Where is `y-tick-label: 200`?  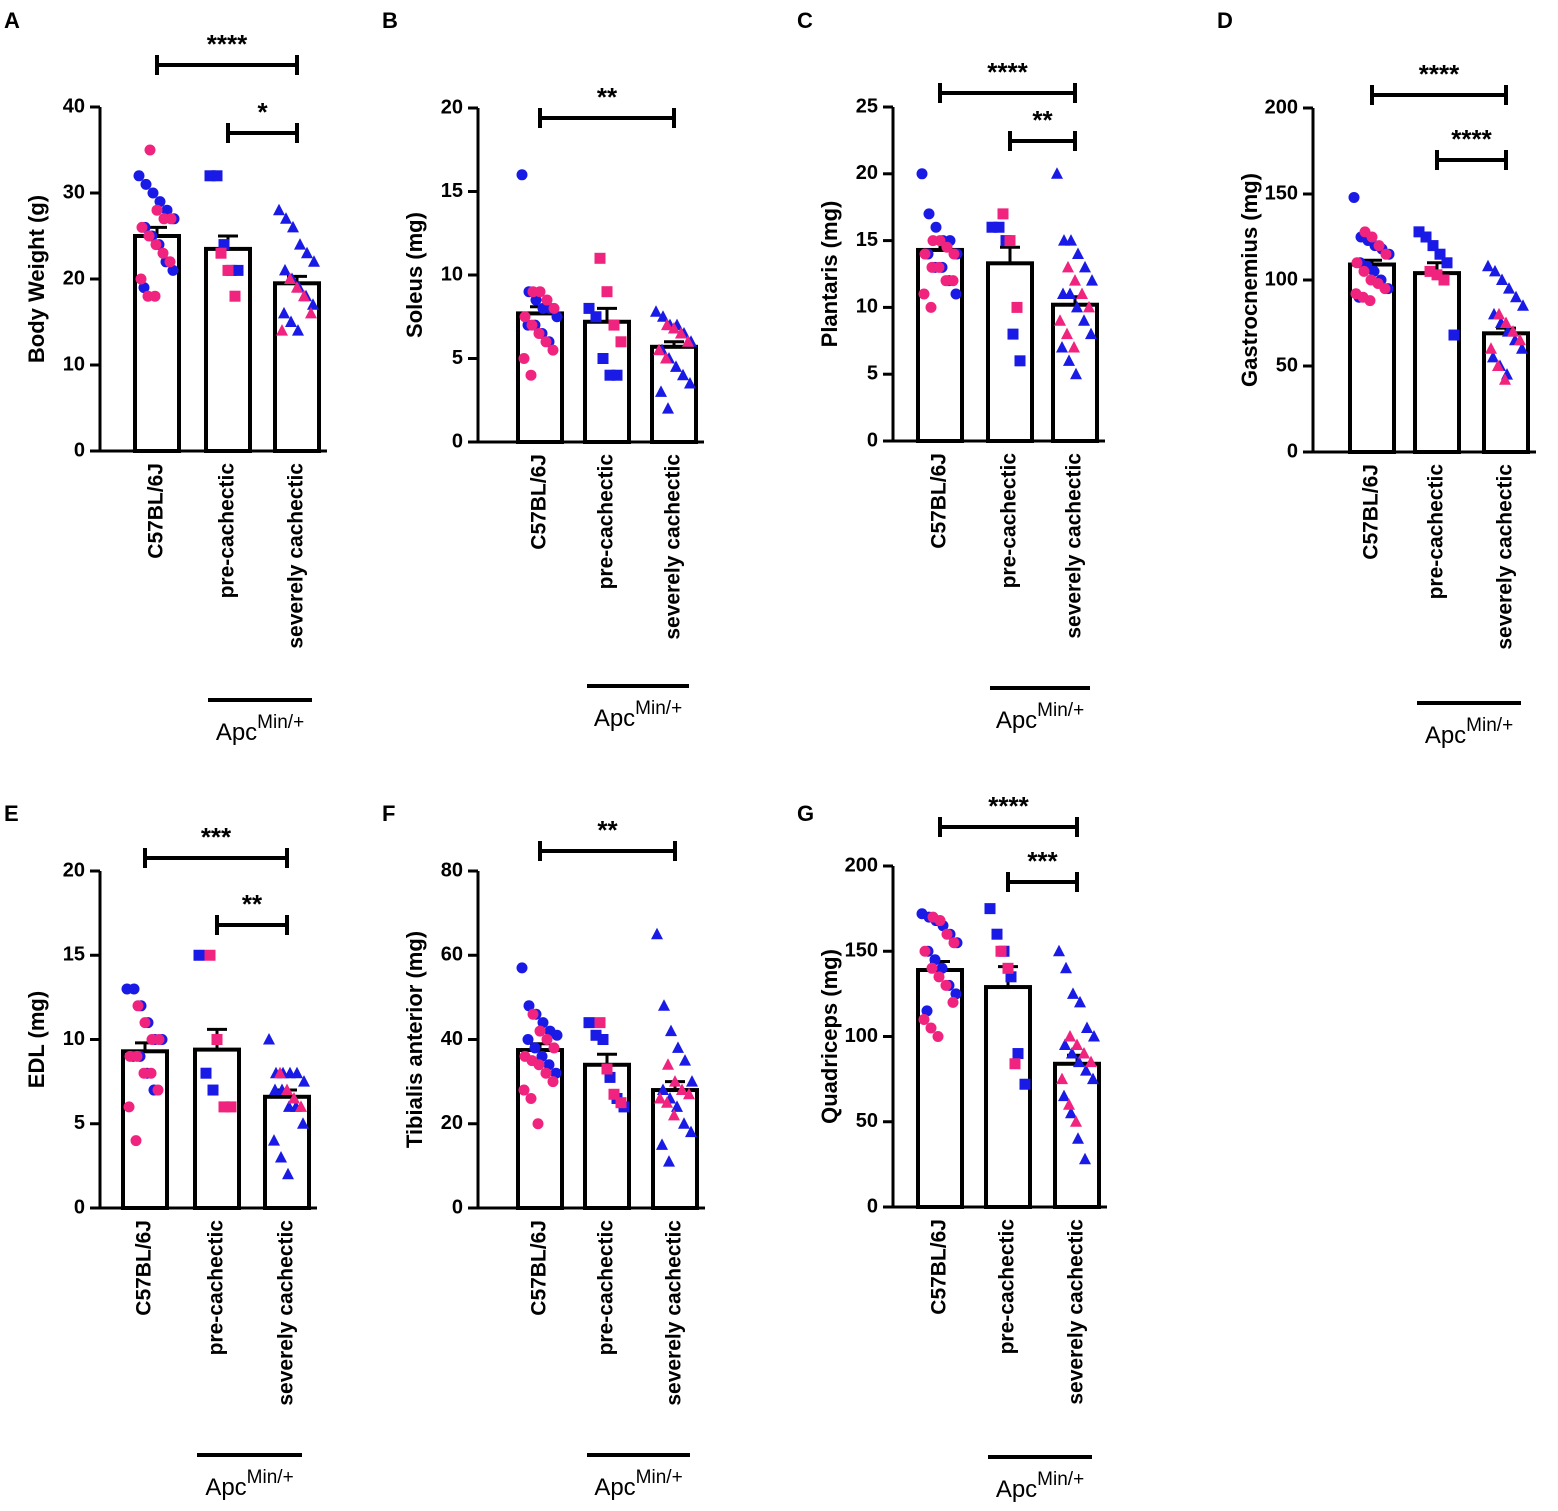
y-tick-label: 200 is located at coordinates (861, 865).